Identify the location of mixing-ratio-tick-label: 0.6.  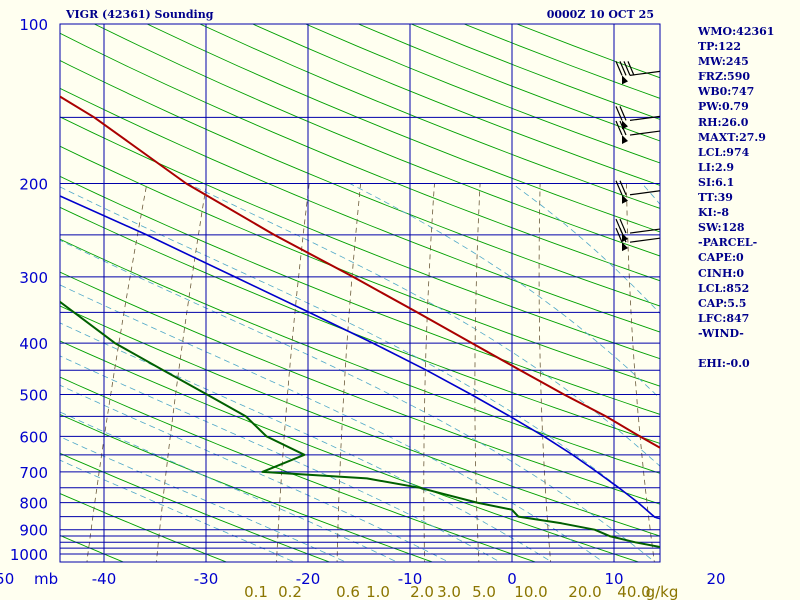
(348, 591).